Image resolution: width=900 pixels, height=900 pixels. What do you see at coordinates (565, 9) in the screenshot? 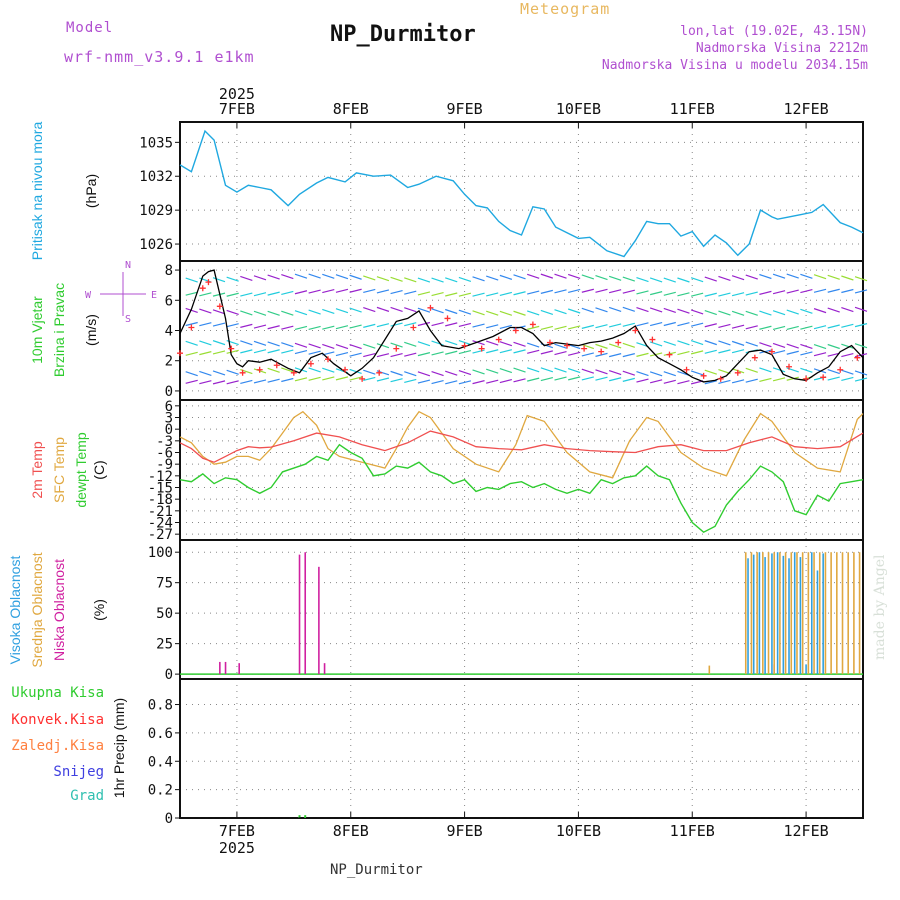
I see `meteogram-label: Meteogram` at bounding box center [565, 9].